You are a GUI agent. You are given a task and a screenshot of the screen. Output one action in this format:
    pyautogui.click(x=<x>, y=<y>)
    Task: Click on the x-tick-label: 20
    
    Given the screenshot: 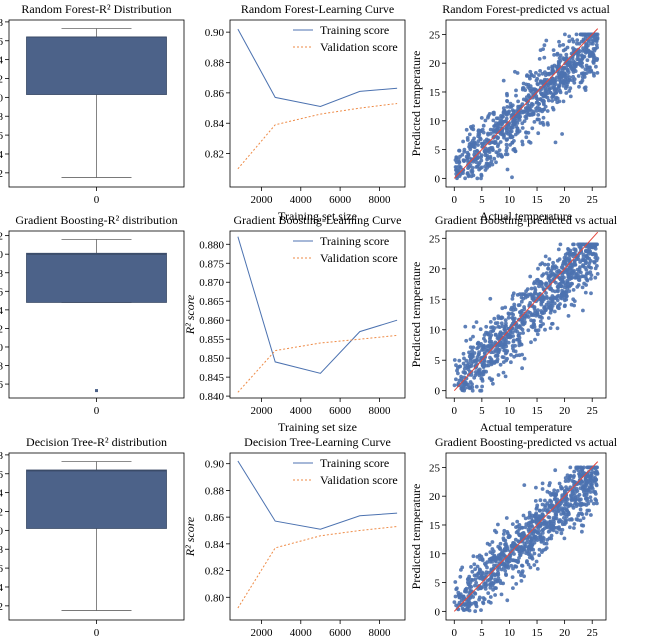 What is the action you would take?
    pyautogui.click(x=565, y=411)
    